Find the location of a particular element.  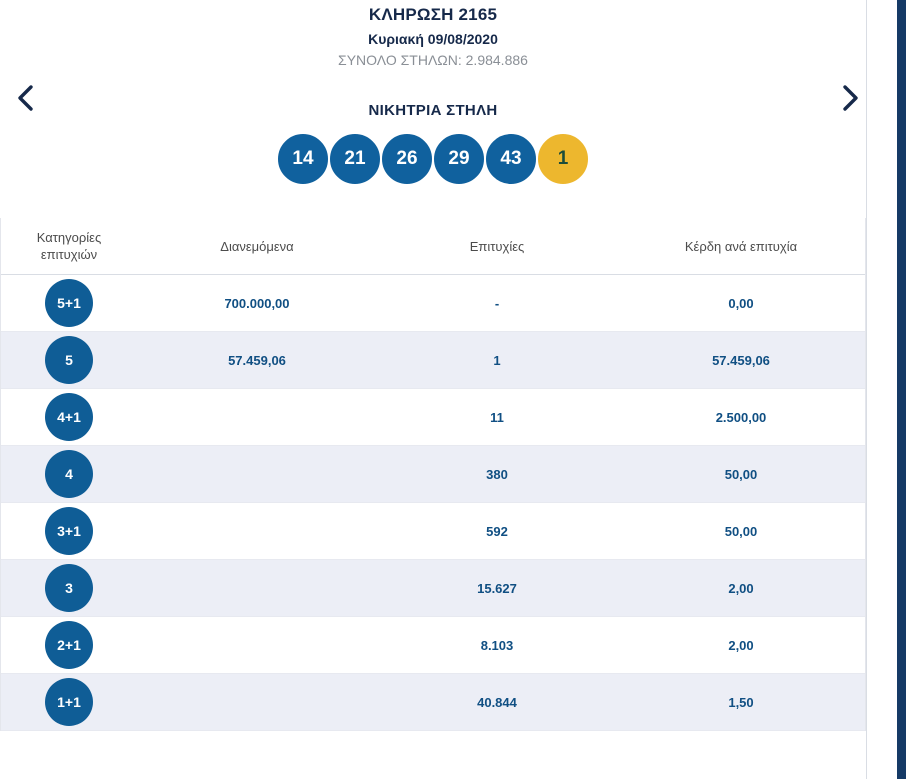

draw-date: Κυριακή 09/08/2020 is located at coordinates (433, 39).